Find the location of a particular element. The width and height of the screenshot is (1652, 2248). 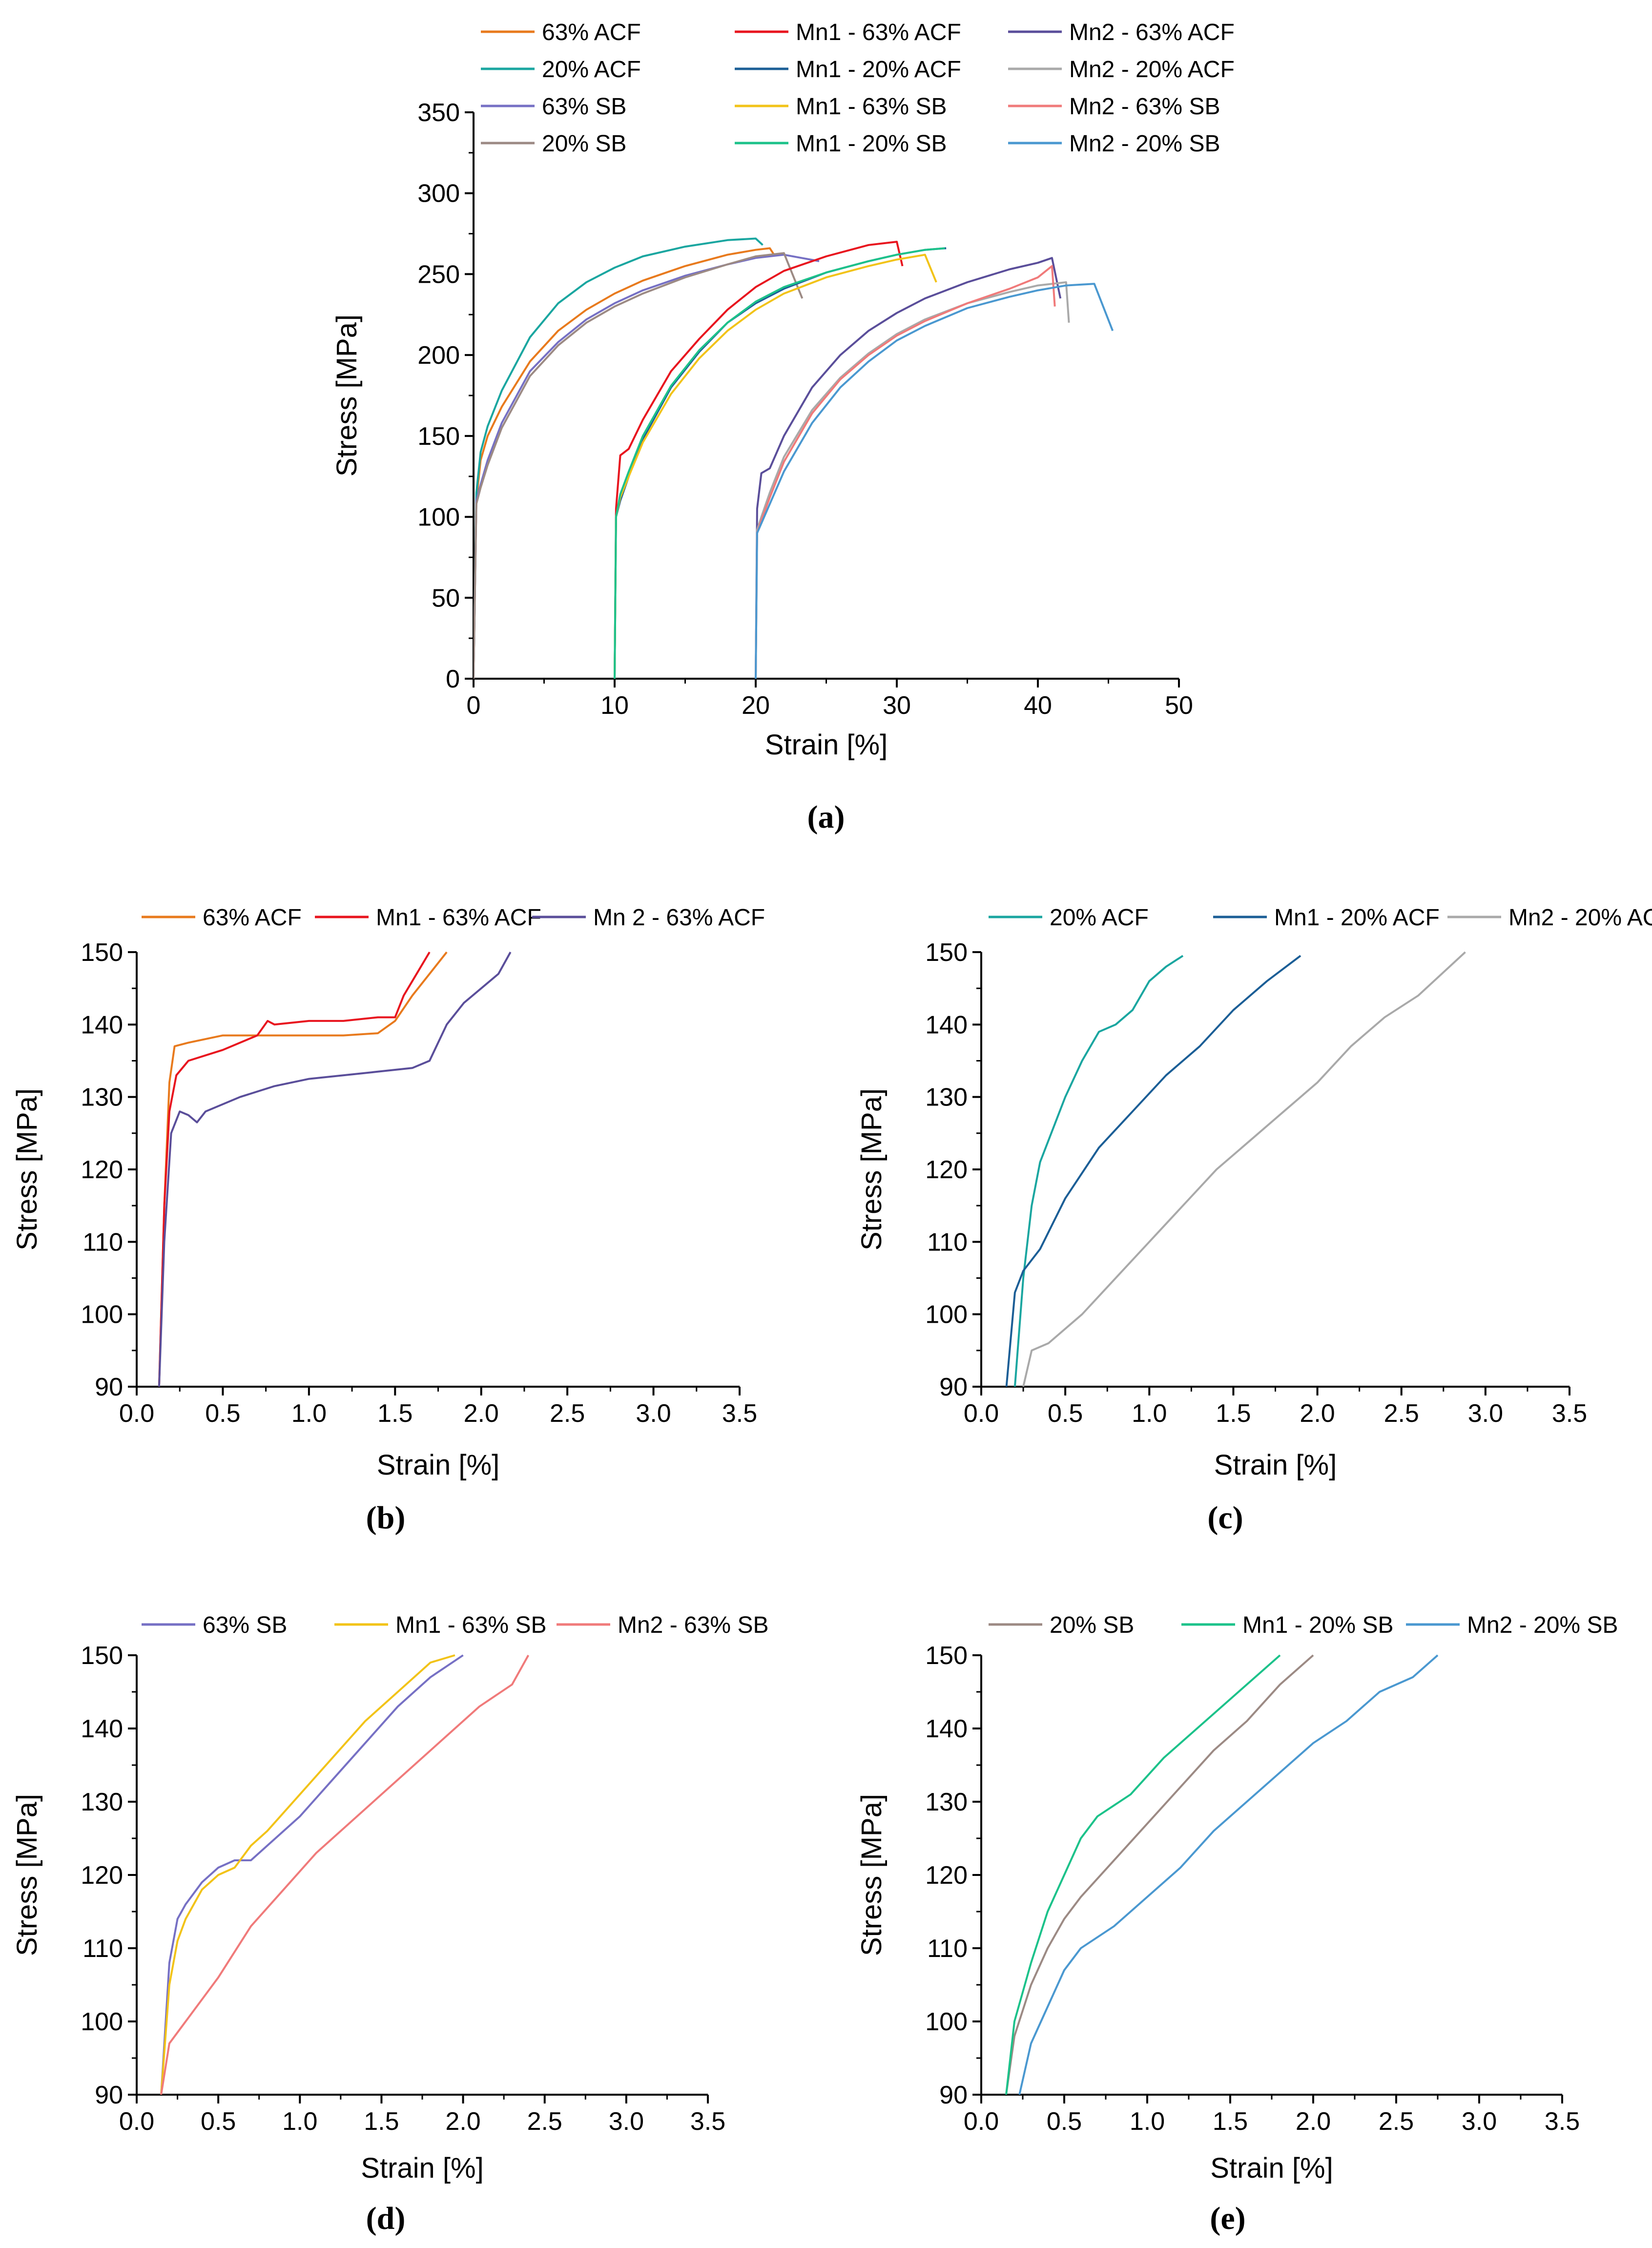

legend: 63% SB Mn1 - 63% SB Mn2 - 63% SB is located at coordinates (455, 1625).